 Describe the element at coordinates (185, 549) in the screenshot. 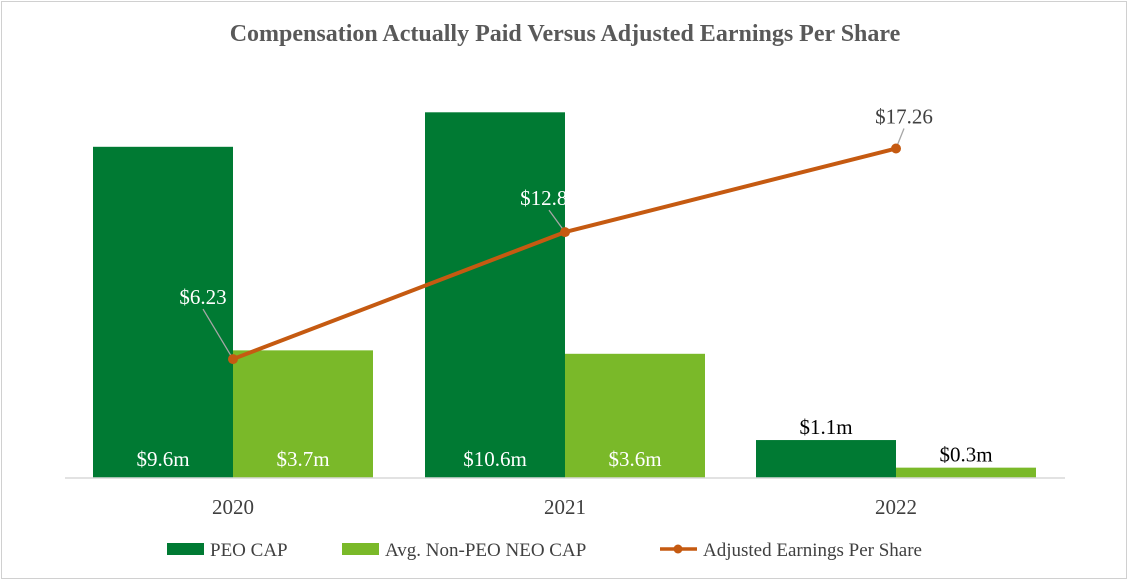

I see `legend-swatch-peo-cap` at that location.